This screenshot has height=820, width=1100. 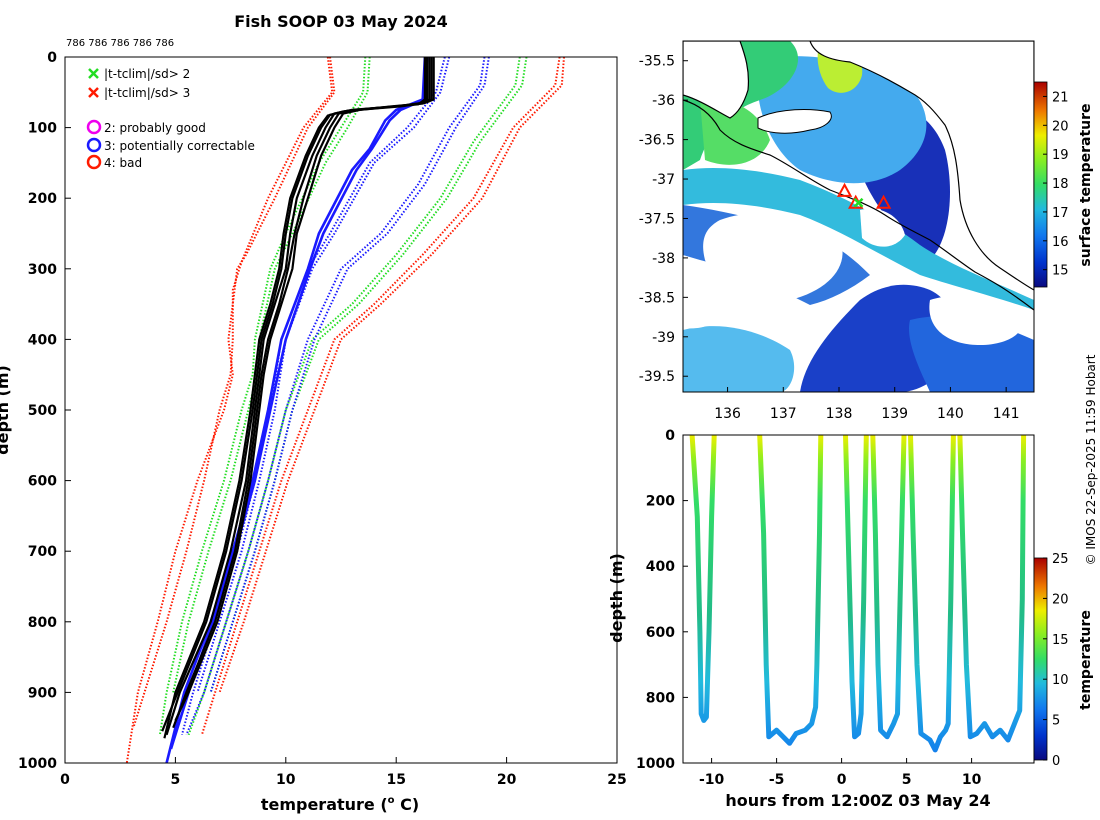 I want to click on section-plot-area, so click(x=858, y=599).